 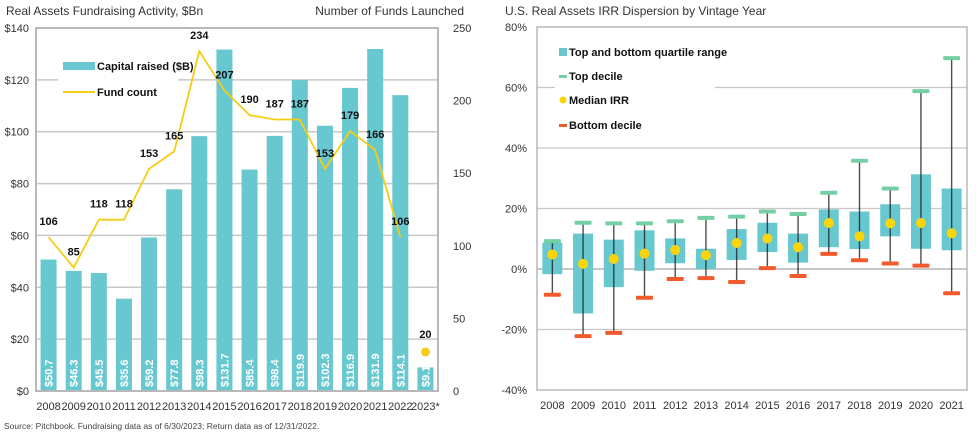 What do you see at coordinates (351, 370) in the screenshot?
I see `bar-value-label: $116.9` at bounding box center [351, 370].